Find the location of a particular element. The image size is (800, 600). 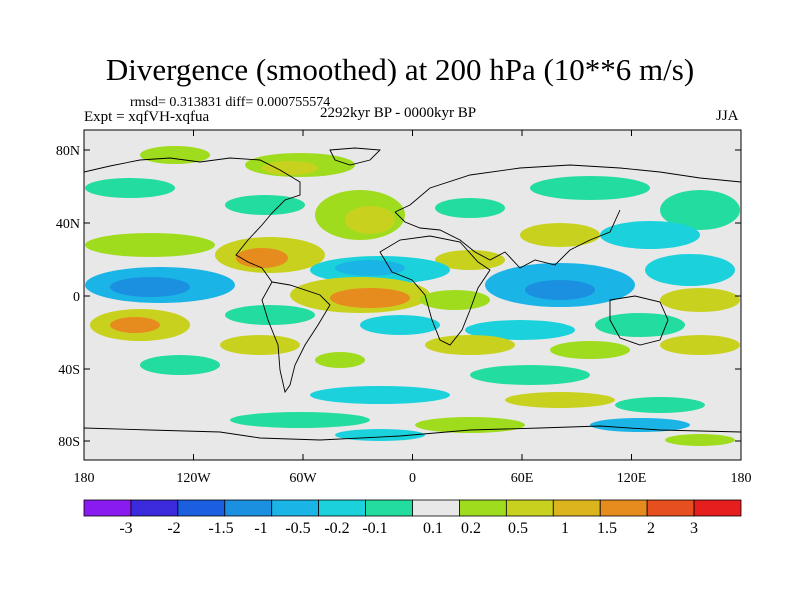

x-tick-label: 60E is located at coordinates (522, 478).